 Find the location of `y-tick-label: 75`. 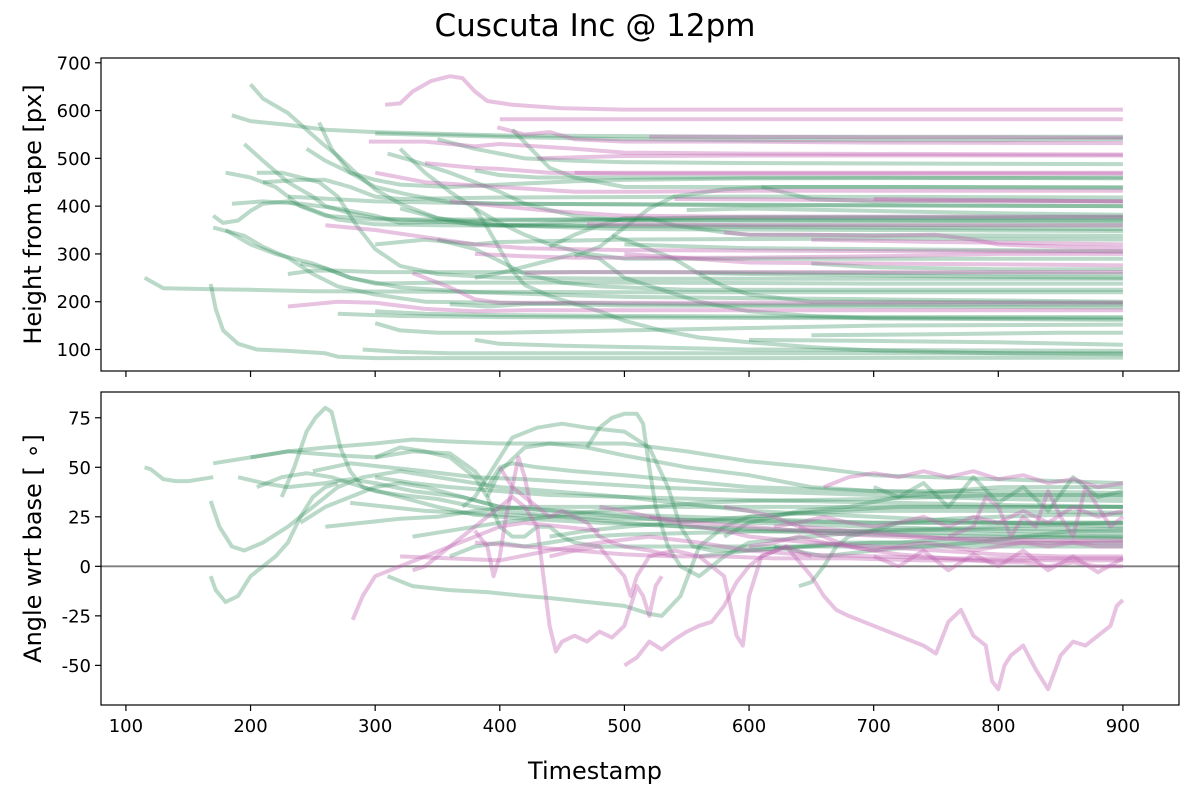

y-tick-label: 75 is located at coordinates (79, 418).